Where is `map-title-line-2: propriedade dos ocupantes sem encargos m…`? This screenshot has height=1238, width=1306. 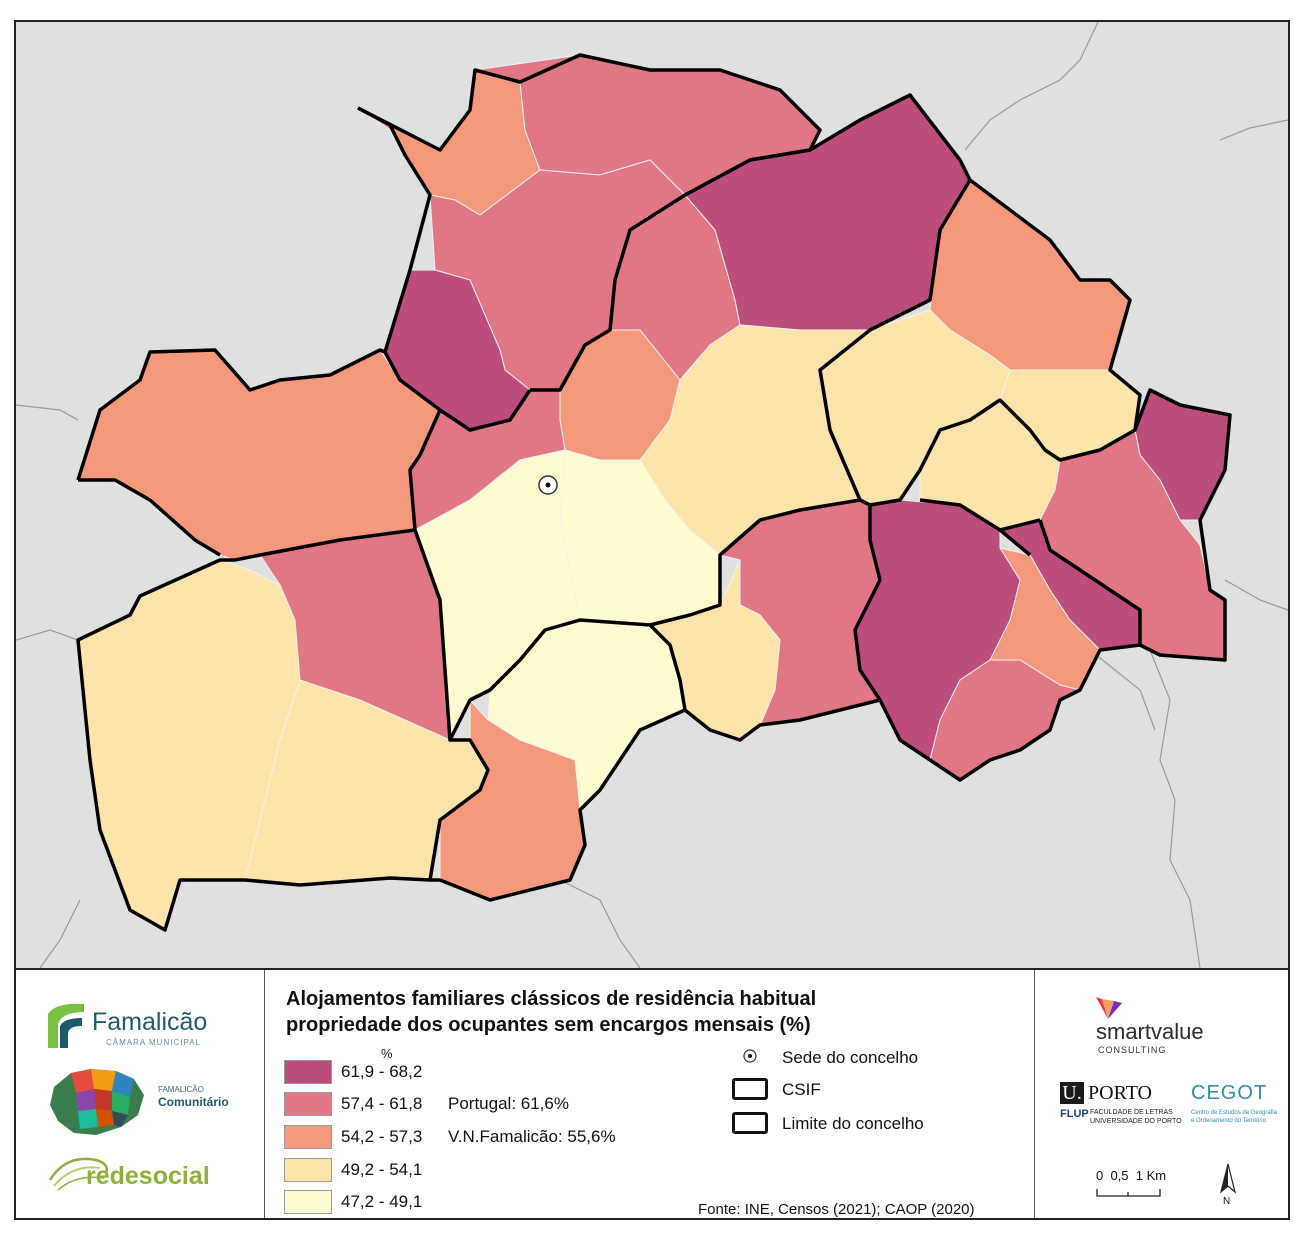
map-title-line-2: propriedade dos ocupantes sem encargos m… is located at coordinates (548, 1025).